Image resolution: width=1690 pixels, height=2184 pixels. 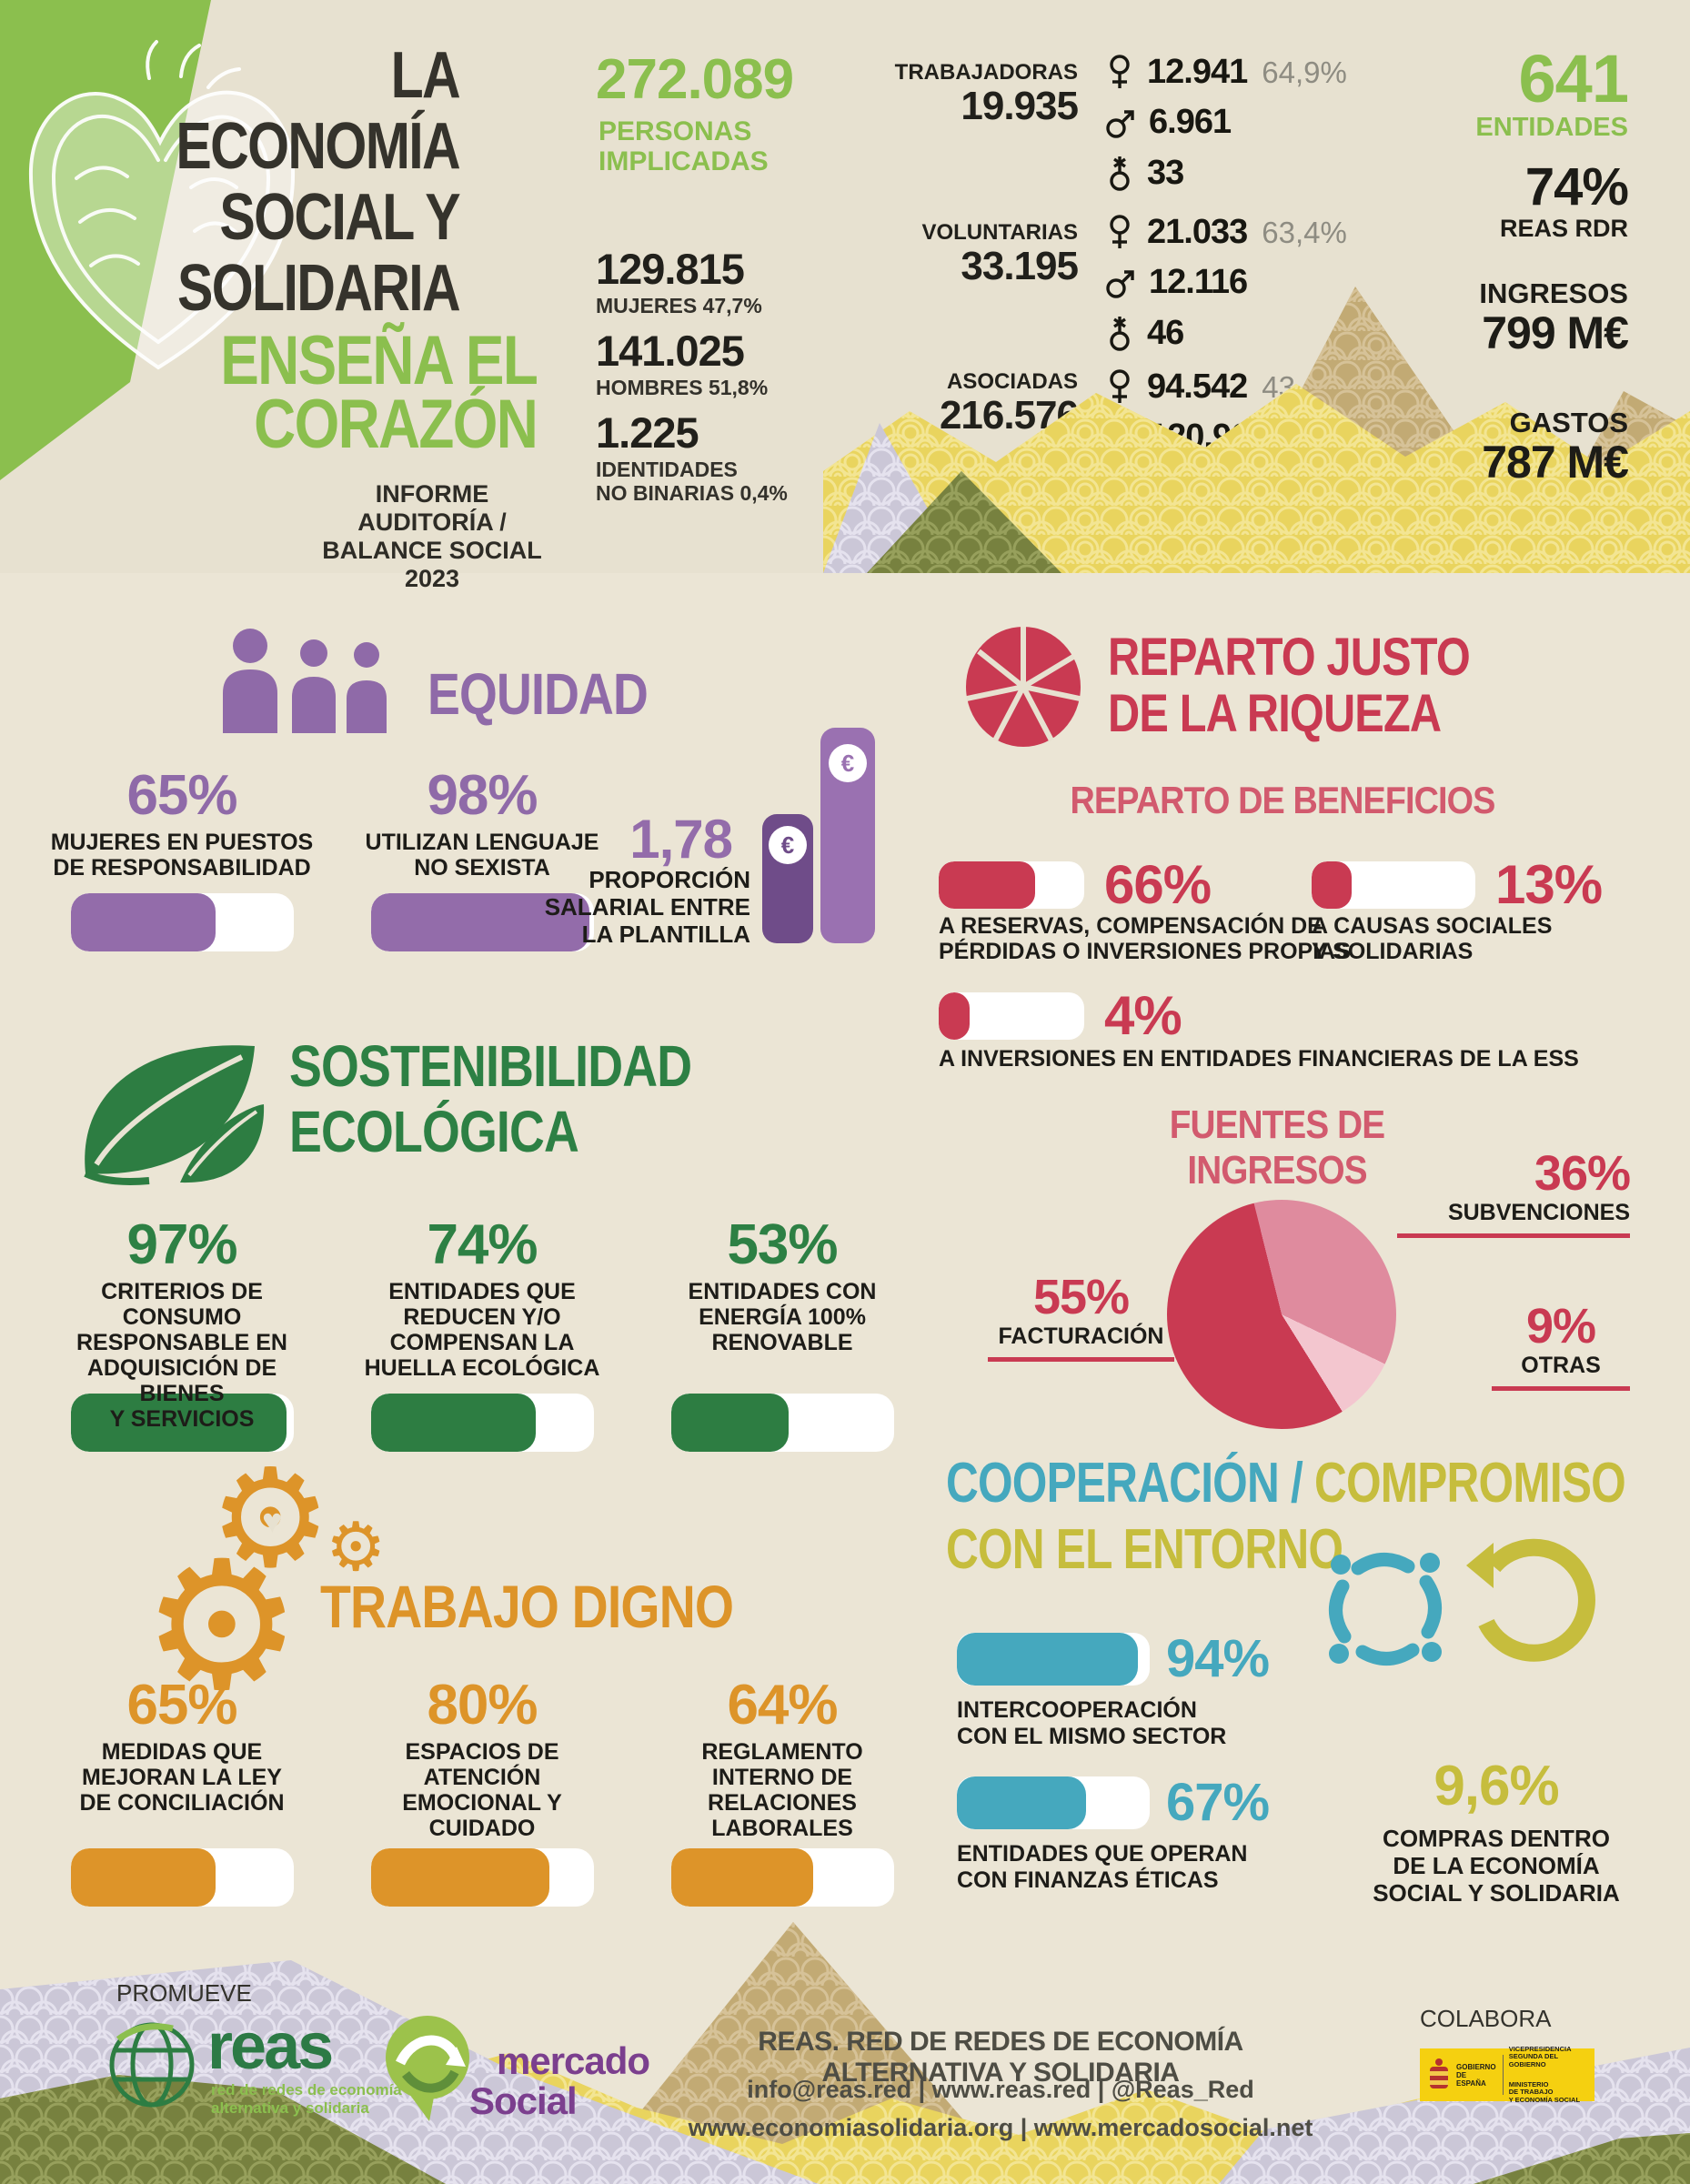 What do you see at coordinates (1166, 172) in the screenshot?
I see `gender-count: 33` at bounding box center [1166, 172].